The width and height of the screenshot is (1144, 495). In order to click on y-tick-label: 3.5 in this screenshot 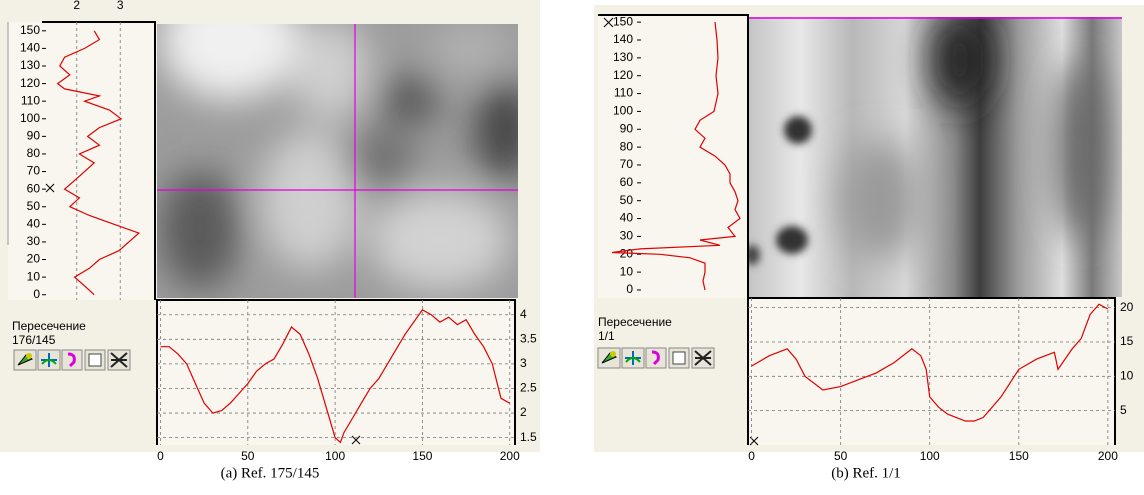, I will do `click(528, 338)`.